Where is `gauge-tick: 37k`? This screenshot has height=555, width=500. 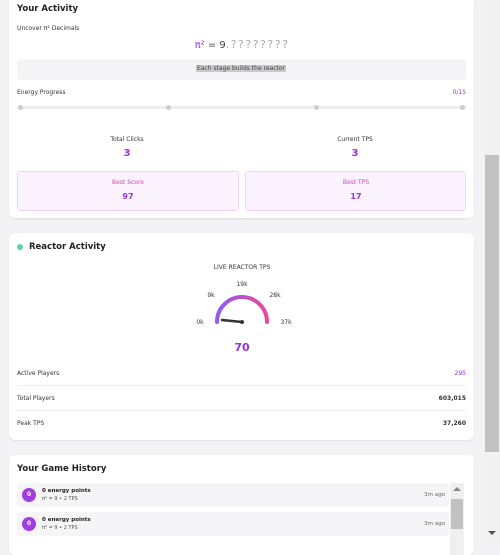 gauge-tick: 37k is located at coordinates (286, 322).